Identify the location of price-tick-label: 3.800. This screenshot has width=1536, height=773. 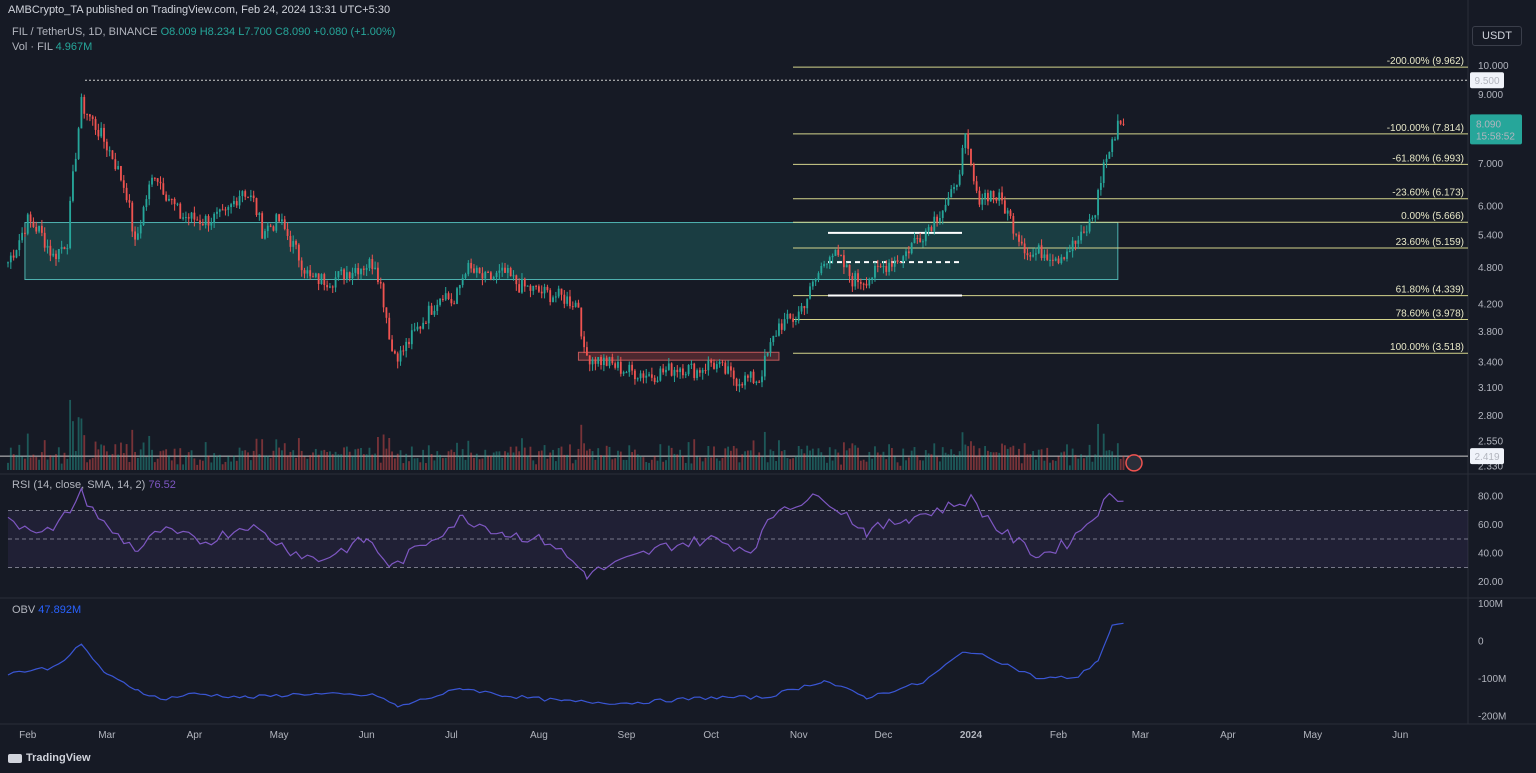
(1490, 332).